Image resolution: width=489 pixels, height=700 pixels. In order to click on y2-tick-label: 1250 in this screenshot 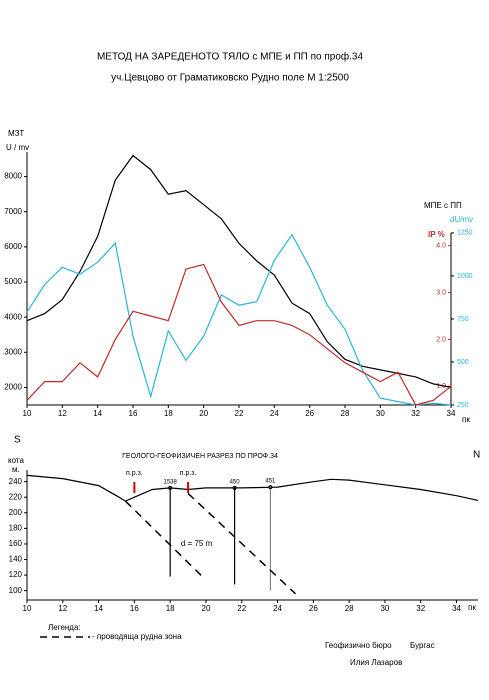, I will do `click(465, 233)`.